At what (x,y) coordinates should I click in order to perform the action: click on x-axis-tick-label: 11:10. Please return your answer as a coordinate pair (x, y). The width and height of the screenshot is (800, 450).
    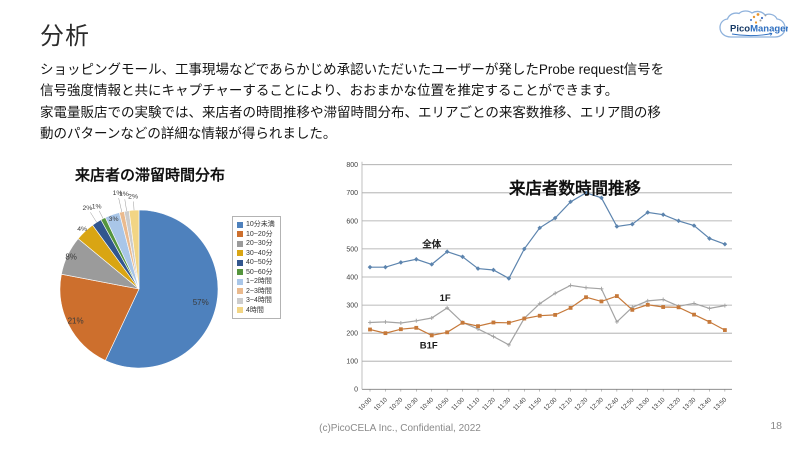
    Looking at the image, I should click on (474, 403).